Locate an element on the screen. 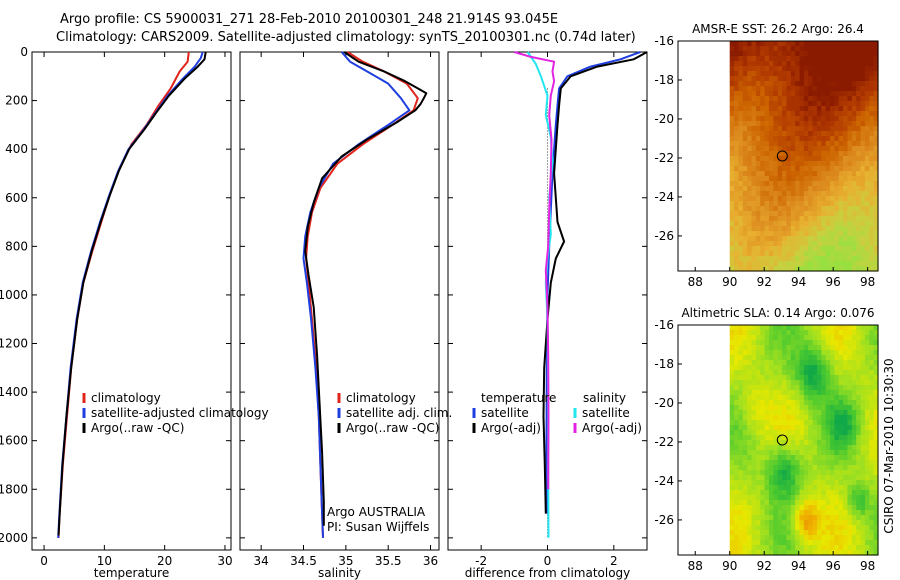 The height and width of the screenshot is (580, 900). sst-xtick-label: 94 is located at coordinates (798, 282).